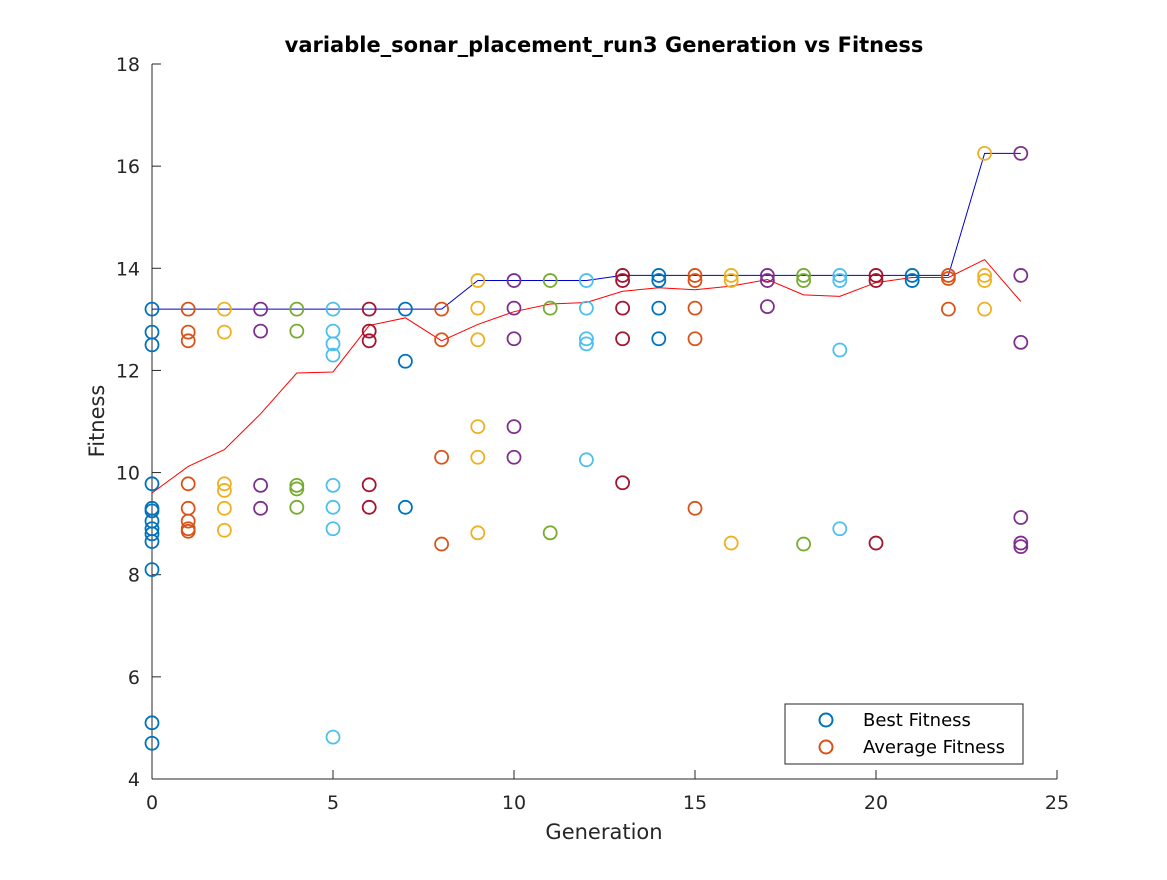 Image resolution: width=1167 pixels, height=880 pixels. Describe the element at coordinates (97, 421) in the screenshot. I see `y-axis-label: Fitness` at that location.